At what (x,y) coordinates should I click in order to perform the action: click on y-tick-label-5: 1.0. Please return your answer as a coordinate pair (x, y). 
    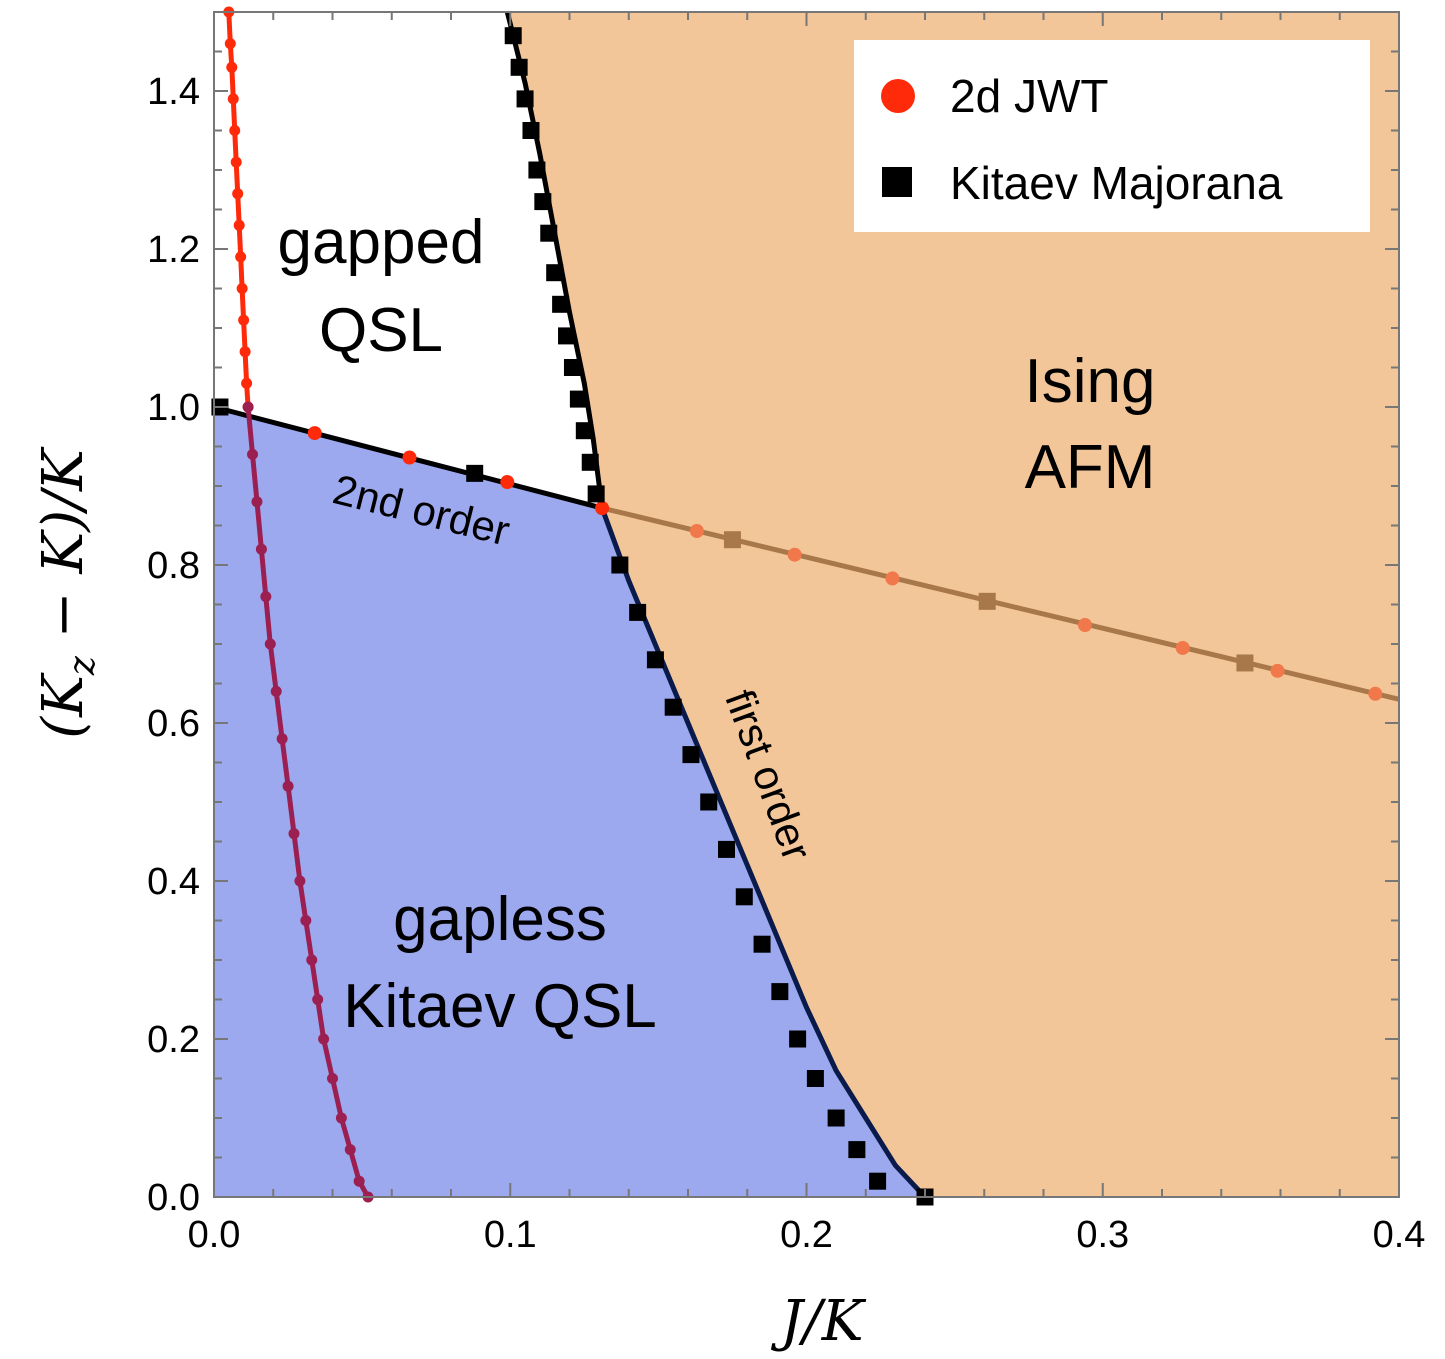
    Looking at the image, I should click on (173, 408).